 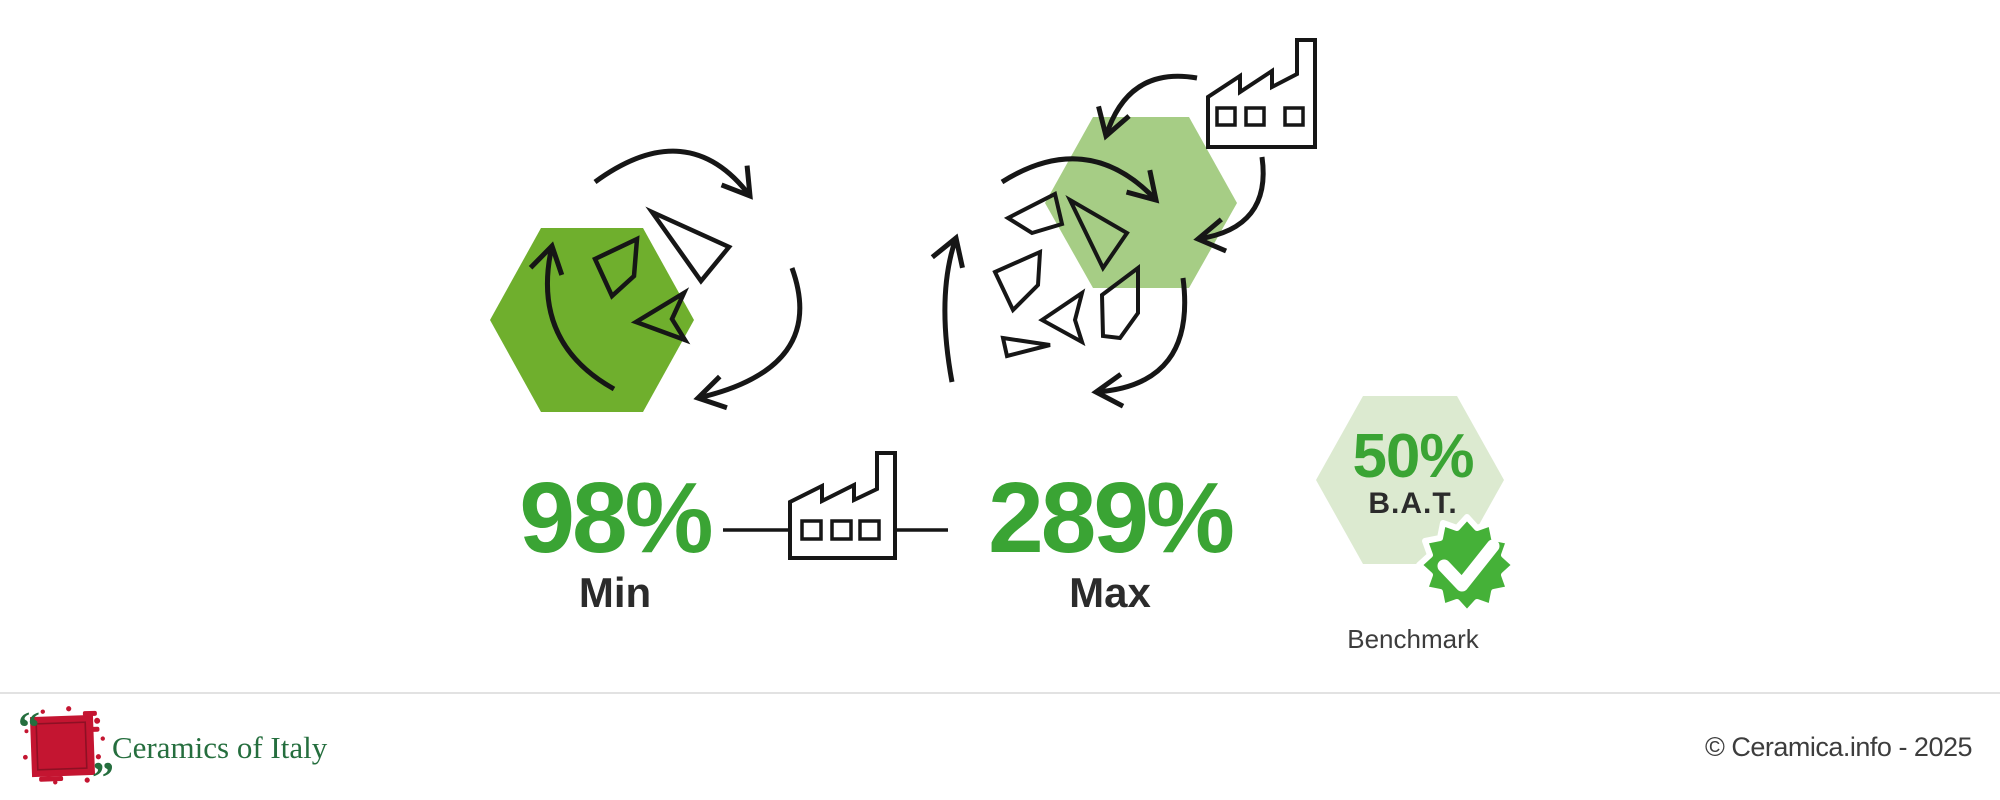 I want to click on ceramics-of-italy-logo, so click(x=63, y=745).